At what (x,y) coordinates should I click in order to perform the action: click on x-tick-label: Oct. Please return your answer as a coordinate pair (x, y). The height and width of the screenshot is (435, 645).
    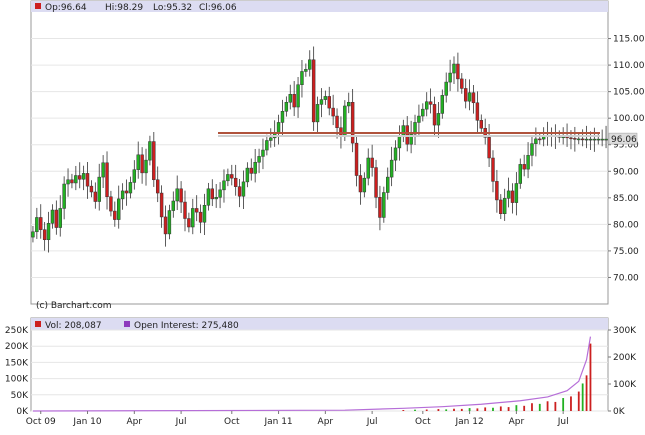
    Looking at the image, I should click on (423, 422).